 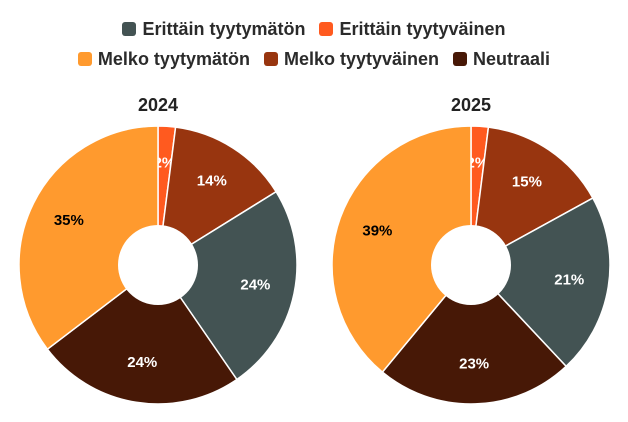 I want to click on data-label: 39%, so click(x=377, y=230).